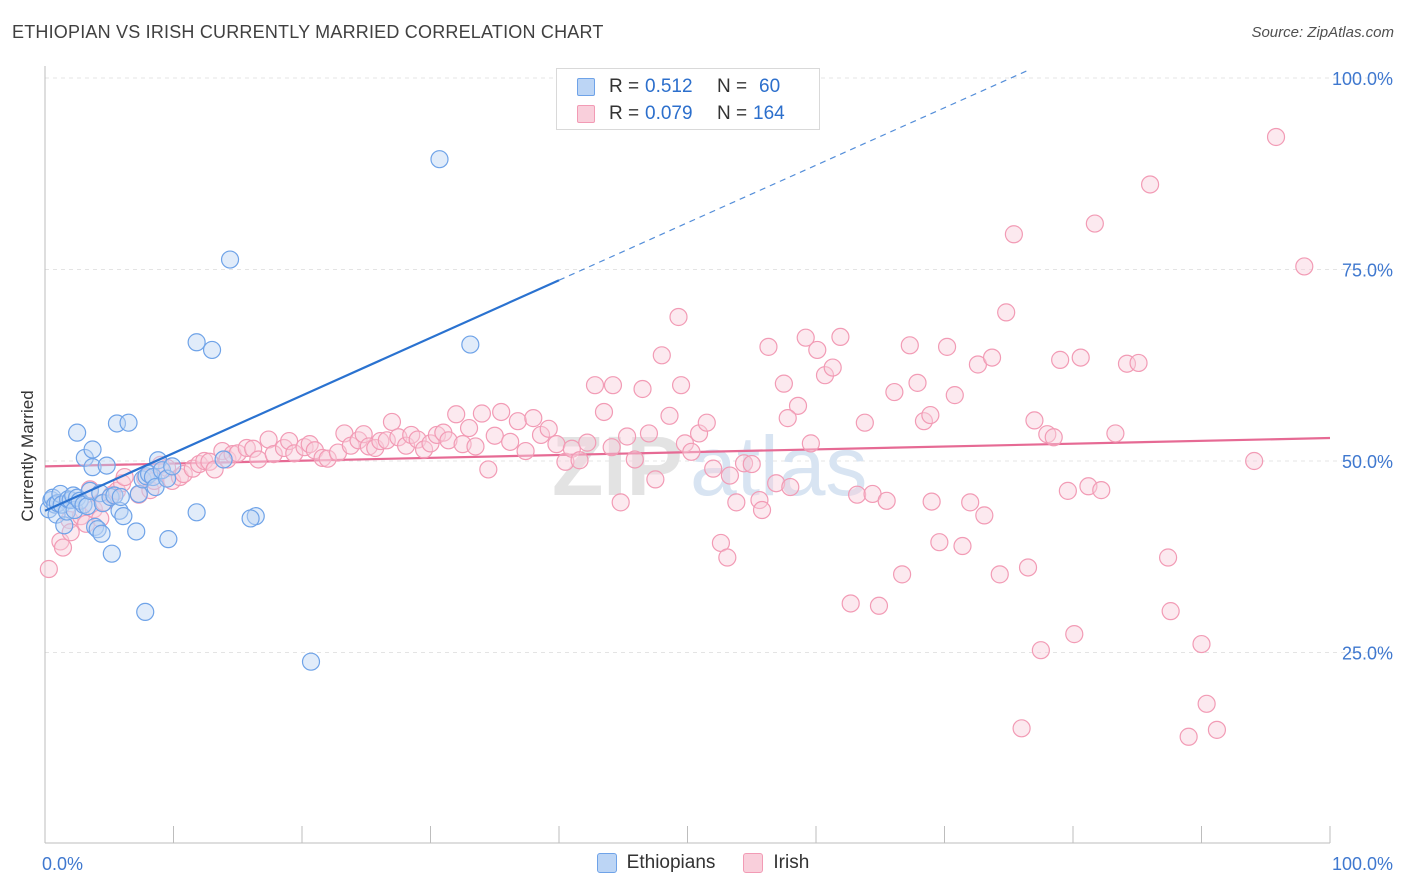 The width and height of the screenshot is (1406, 892). I want to click on n-label: N =, so click(732, 113).